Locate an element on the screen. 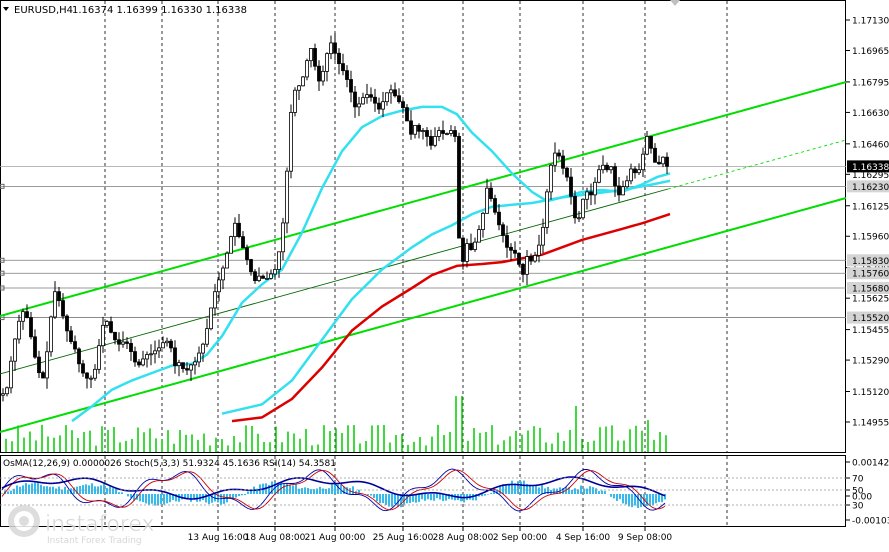 Image resolution: width=889 pixels, height=552 pixels. current-price-box is located at coordinates (868, 166).